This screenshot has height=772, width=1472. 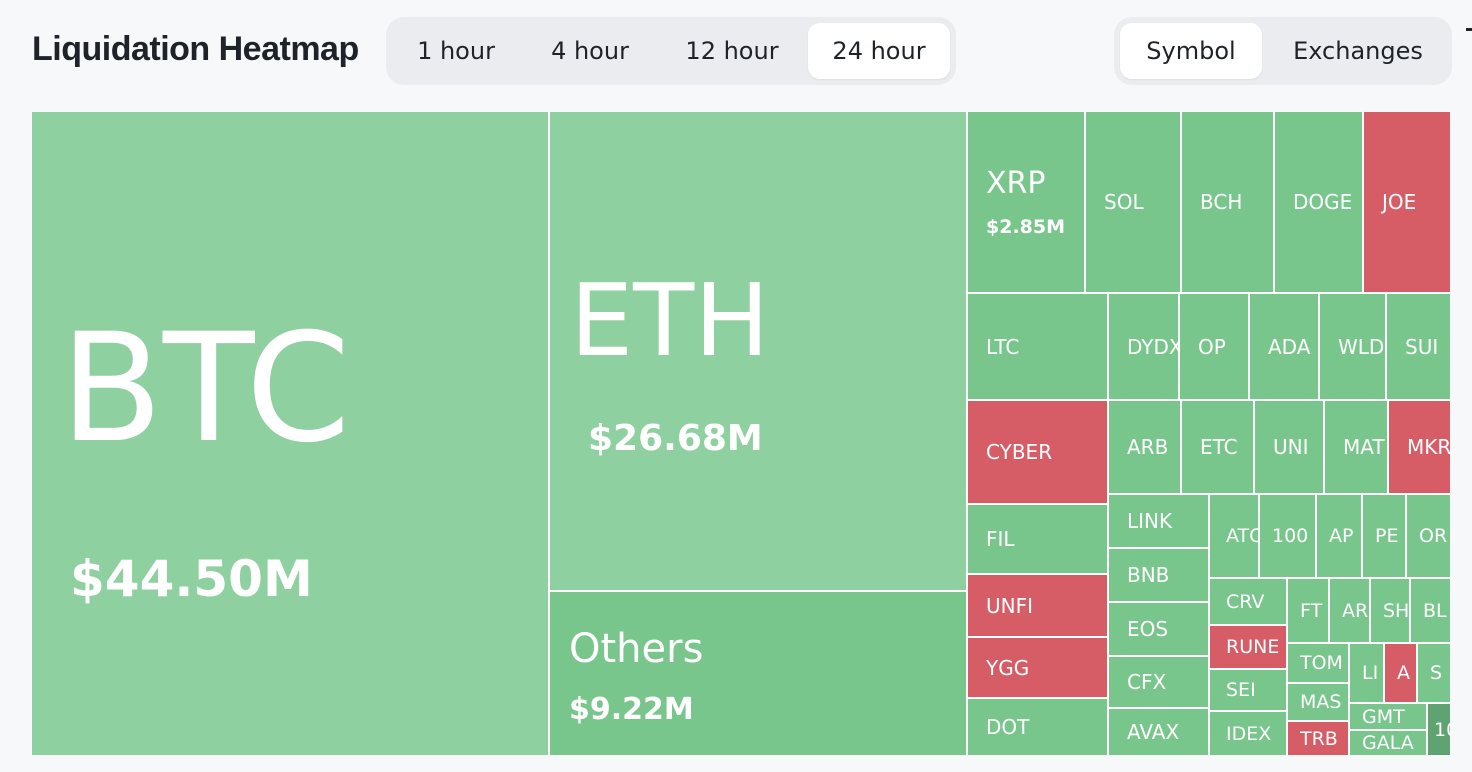 What do you see at coordinates (1228, 203) in the screenshot?
I see `tile-bch: BCH` at bounding box center [1228, 203].